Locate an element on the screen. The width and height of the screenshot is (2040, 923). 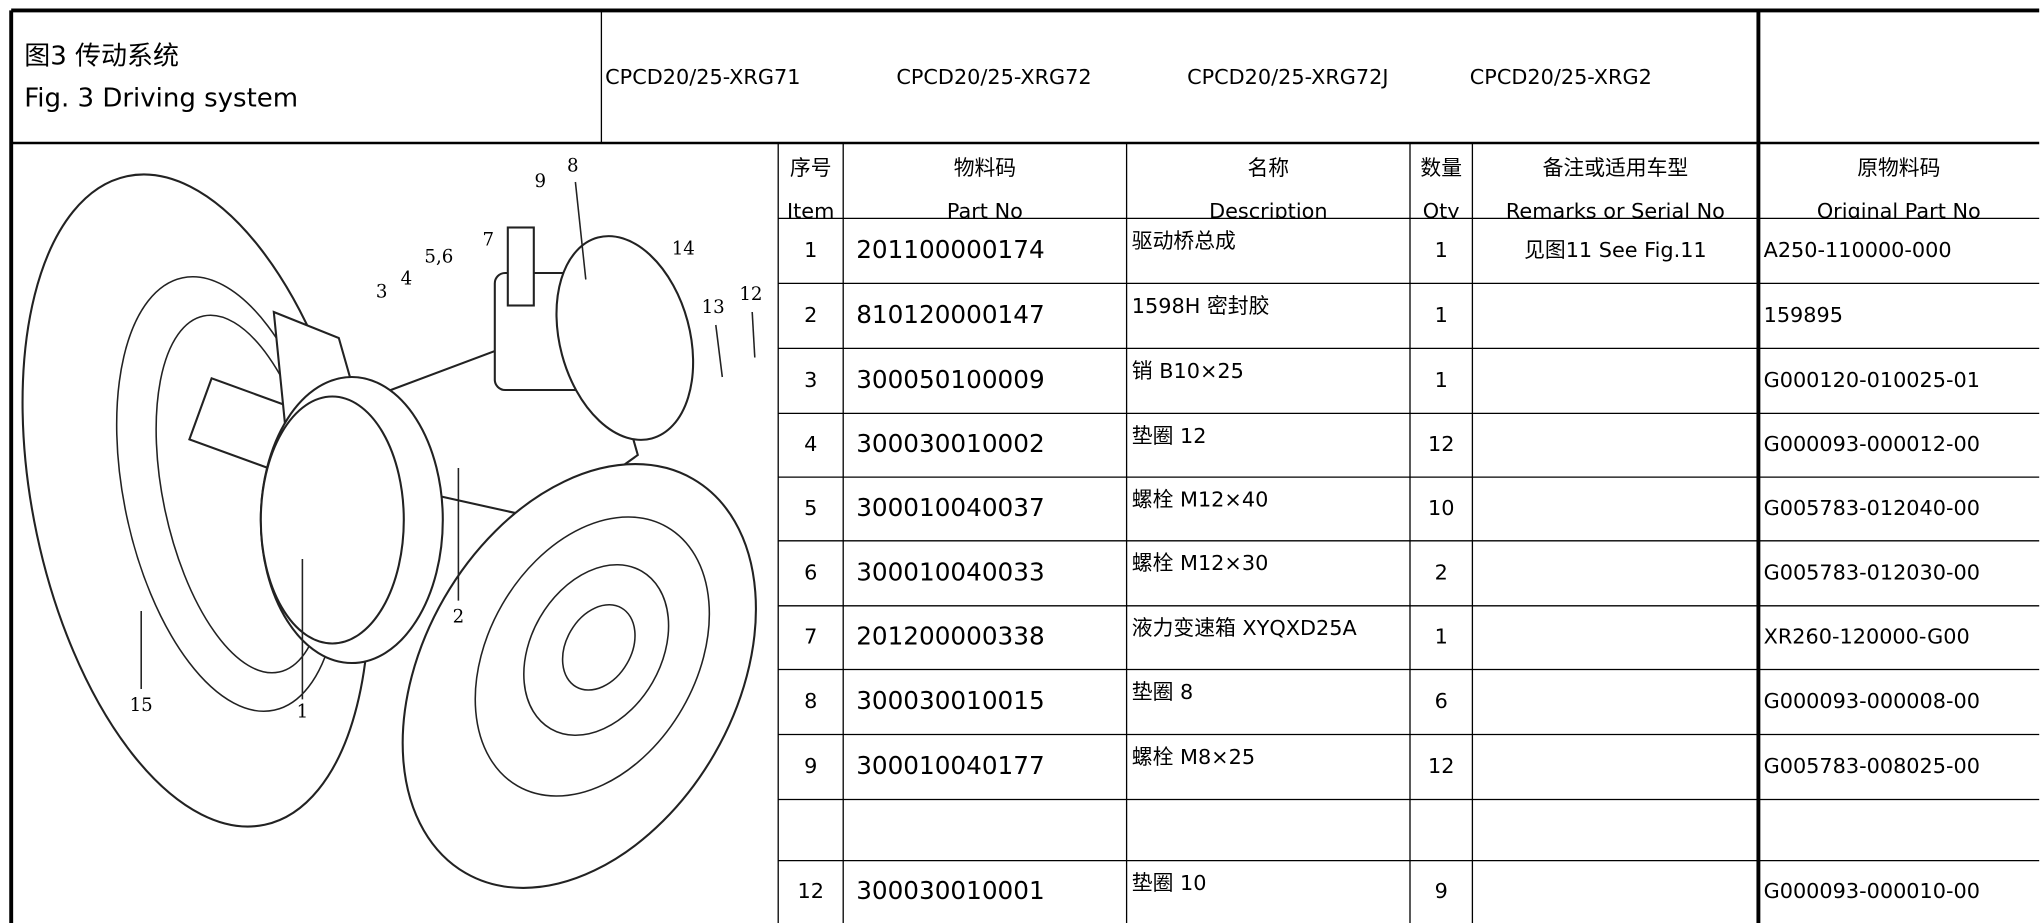
callout: 5,6 is located at coordinates (438, 256).